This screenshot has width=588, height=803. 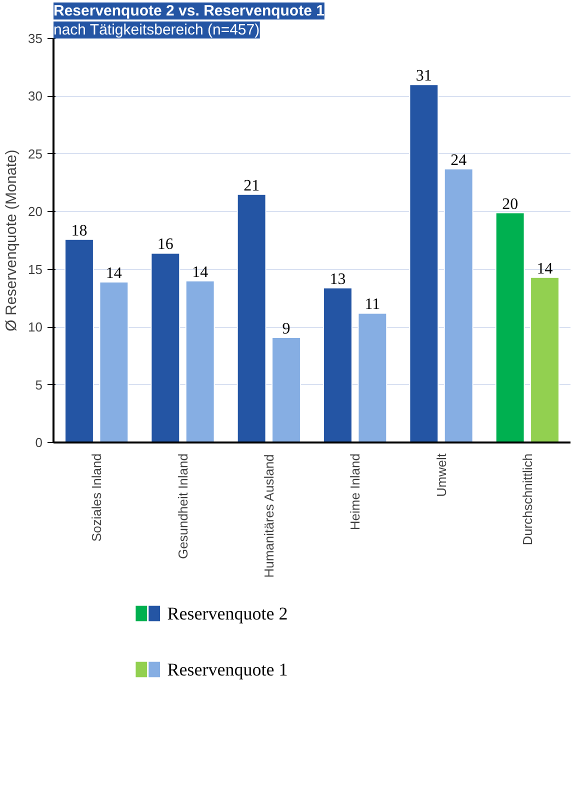 I want to click on data-label: 21, so click(x=252, y=185).